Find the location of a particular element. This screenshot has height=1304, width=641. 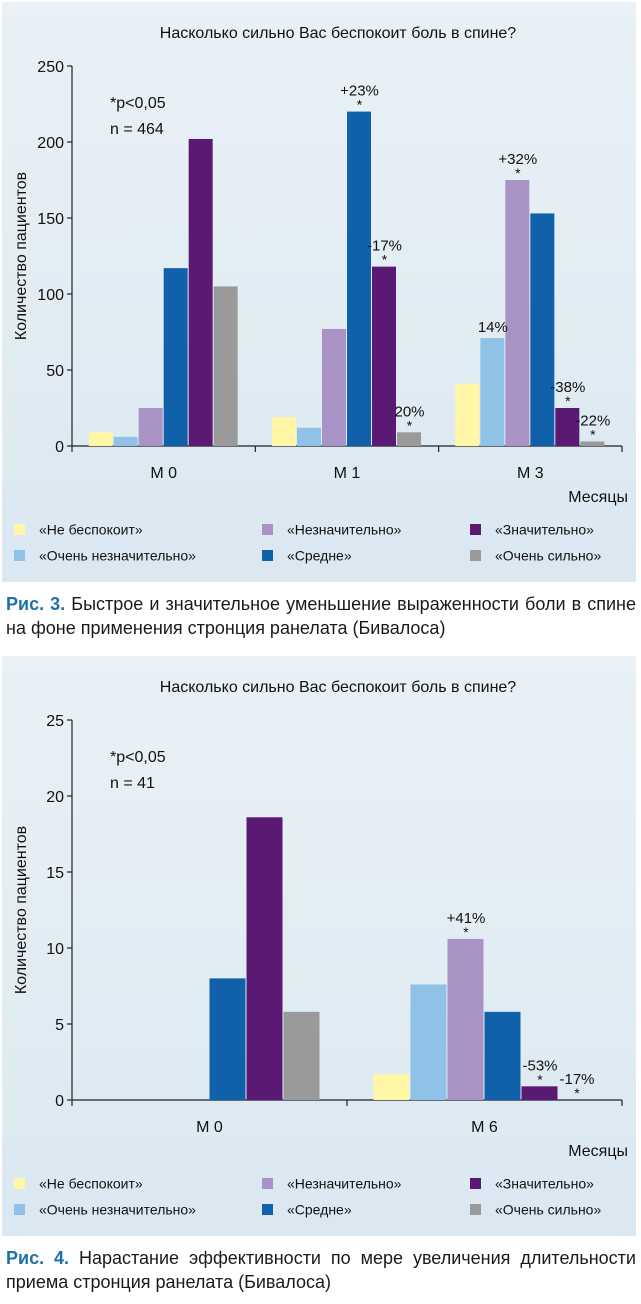

data-annotation: +41% is located at coordinates (466, 918).